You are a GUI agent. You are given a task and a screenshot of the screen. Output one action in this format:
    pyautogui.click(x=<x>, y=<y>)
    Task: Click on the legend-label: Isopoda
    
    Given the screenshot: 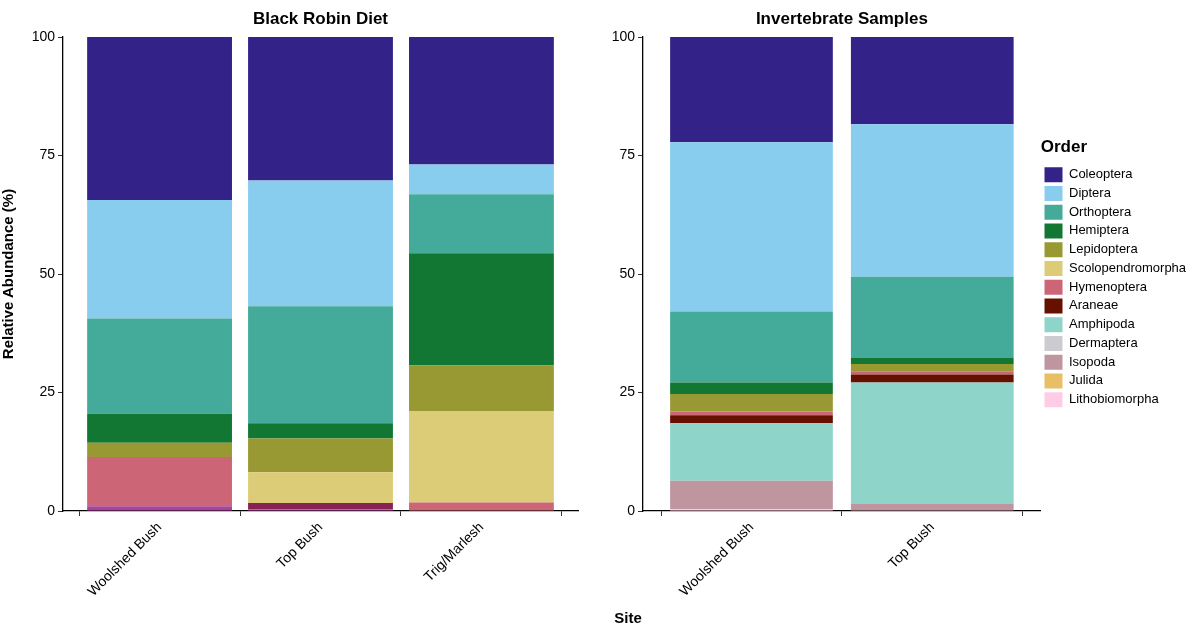 What is the action you would take?
    pyautogui.click(x=1093, y=361)
    